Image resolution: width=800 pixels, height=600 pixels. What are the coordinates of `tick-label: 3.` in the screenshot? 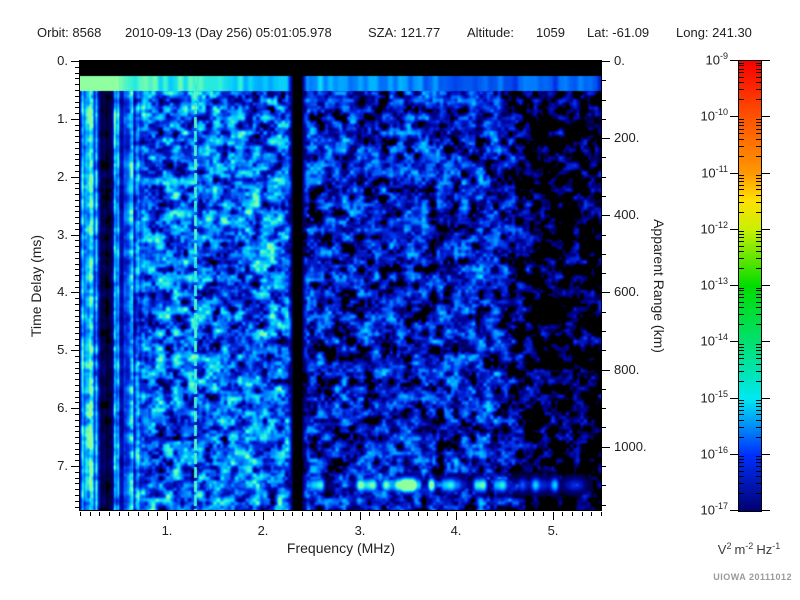 It's located at (360, 530).